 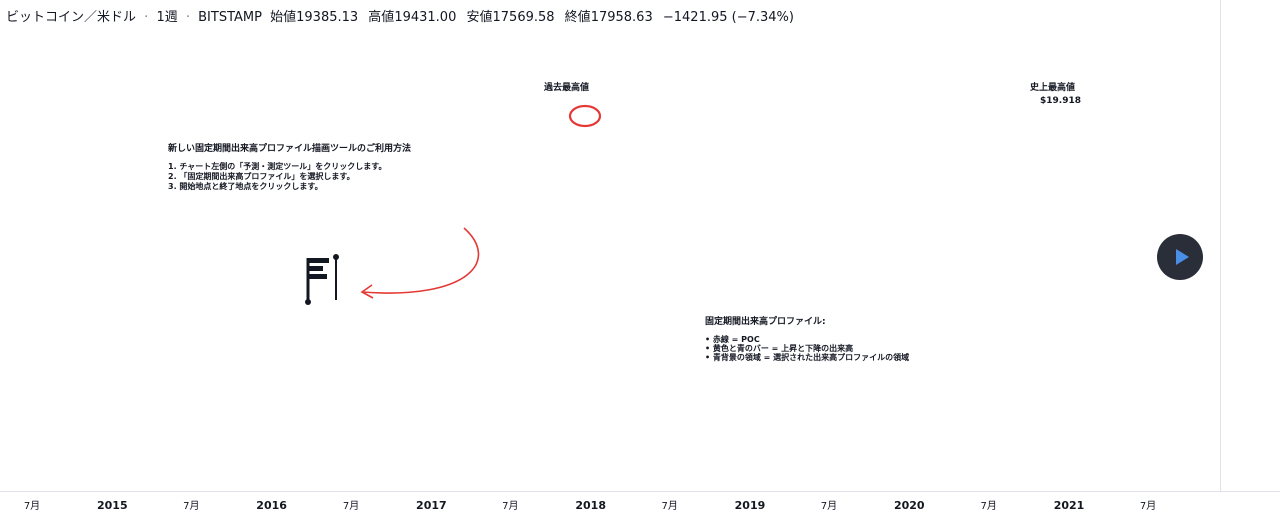 I want to click on change-value: −1421.95 (−7.34%), so click(x=728, y=17).